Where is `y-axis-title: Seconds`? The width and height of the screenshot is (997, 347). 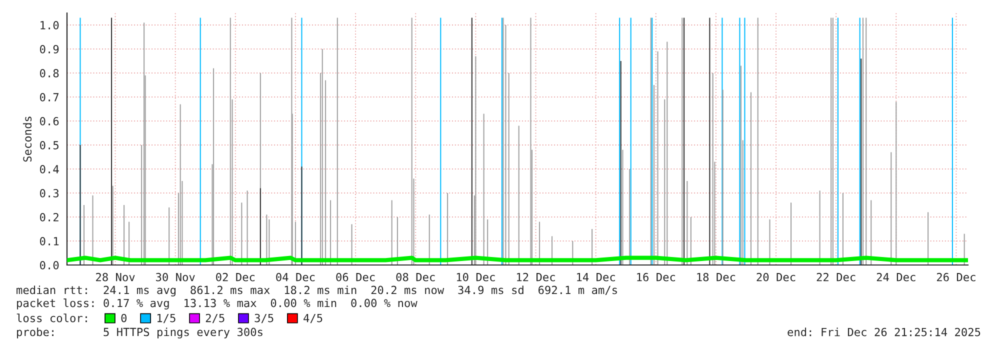
y-axis-title: Seconds is located at coordinates (27, 139).